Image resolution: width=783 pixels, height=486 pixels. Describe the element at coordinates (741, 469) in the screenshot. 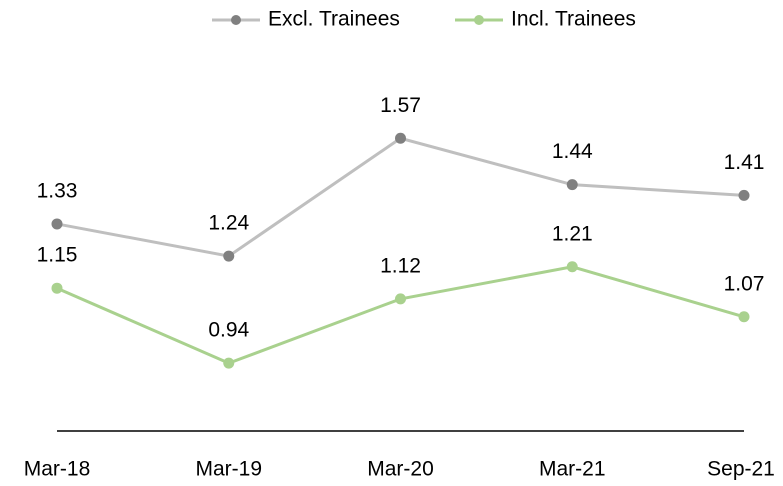

I see `x-tick-label: Sep-21` at that location.